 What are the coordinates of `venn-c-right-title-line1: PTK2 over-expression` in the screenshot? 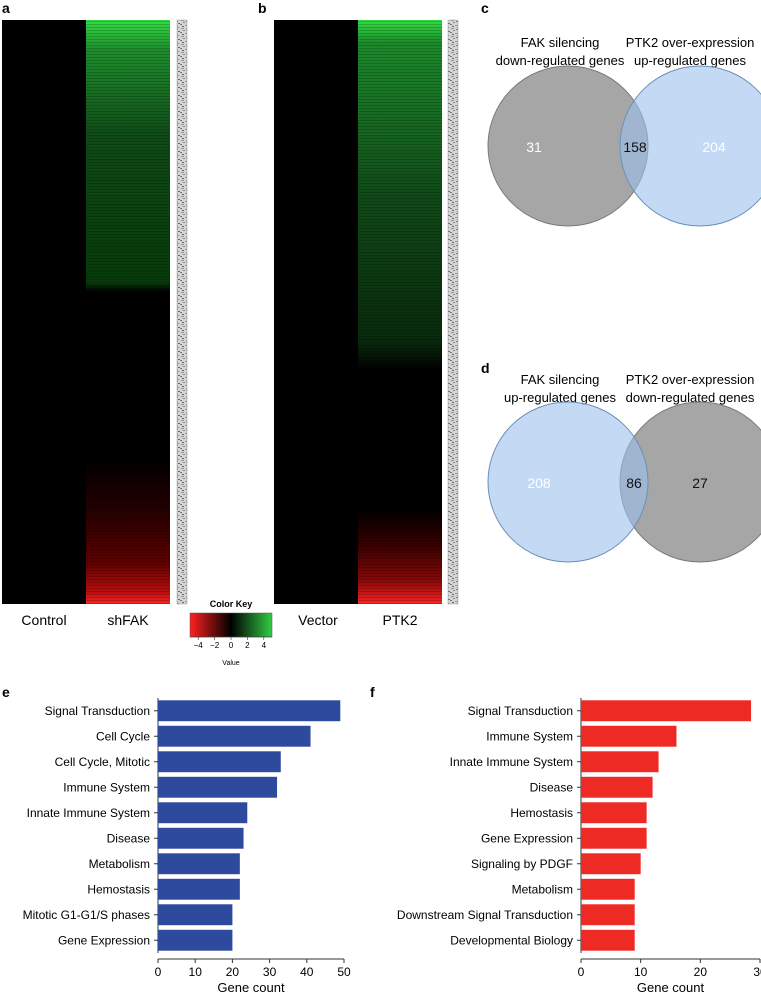 It's located at (690, 42).